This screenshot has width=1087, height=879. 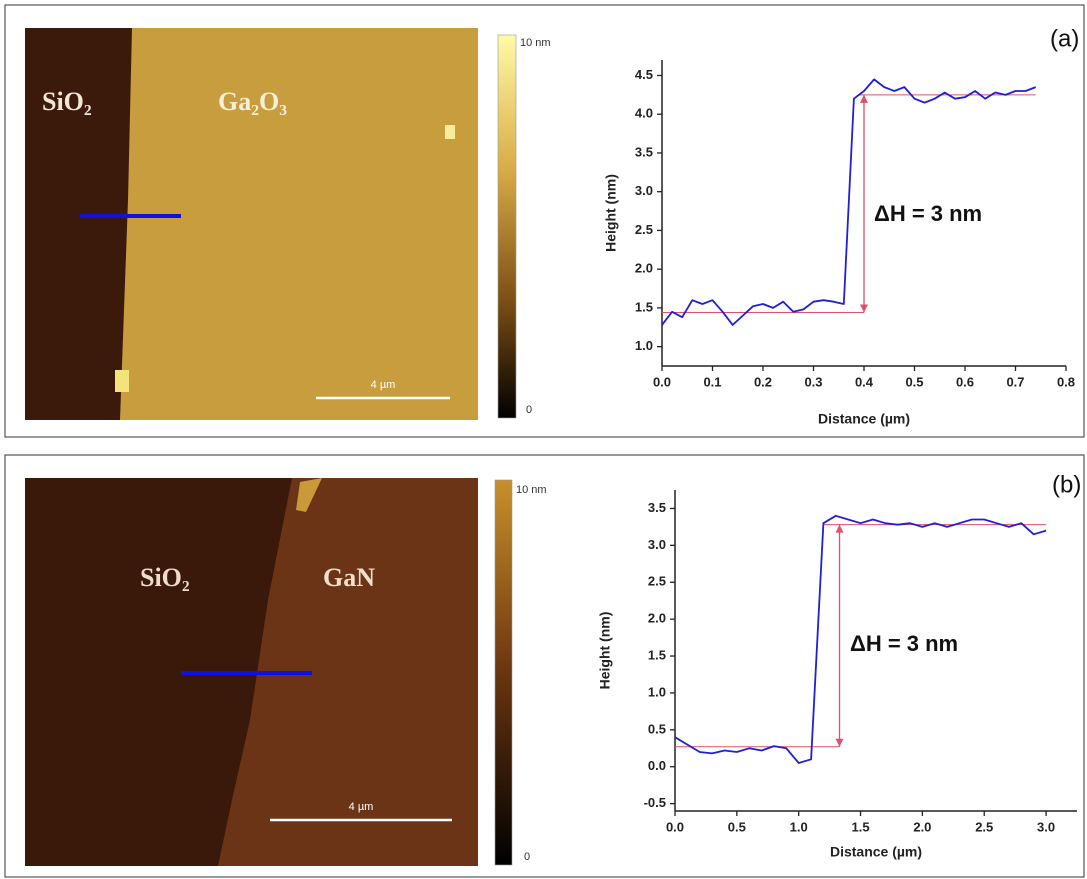 What do you see at coordinates (349, 577) in the screenshot?
I see `region-label: GaN` at bounding box center [349, 577].